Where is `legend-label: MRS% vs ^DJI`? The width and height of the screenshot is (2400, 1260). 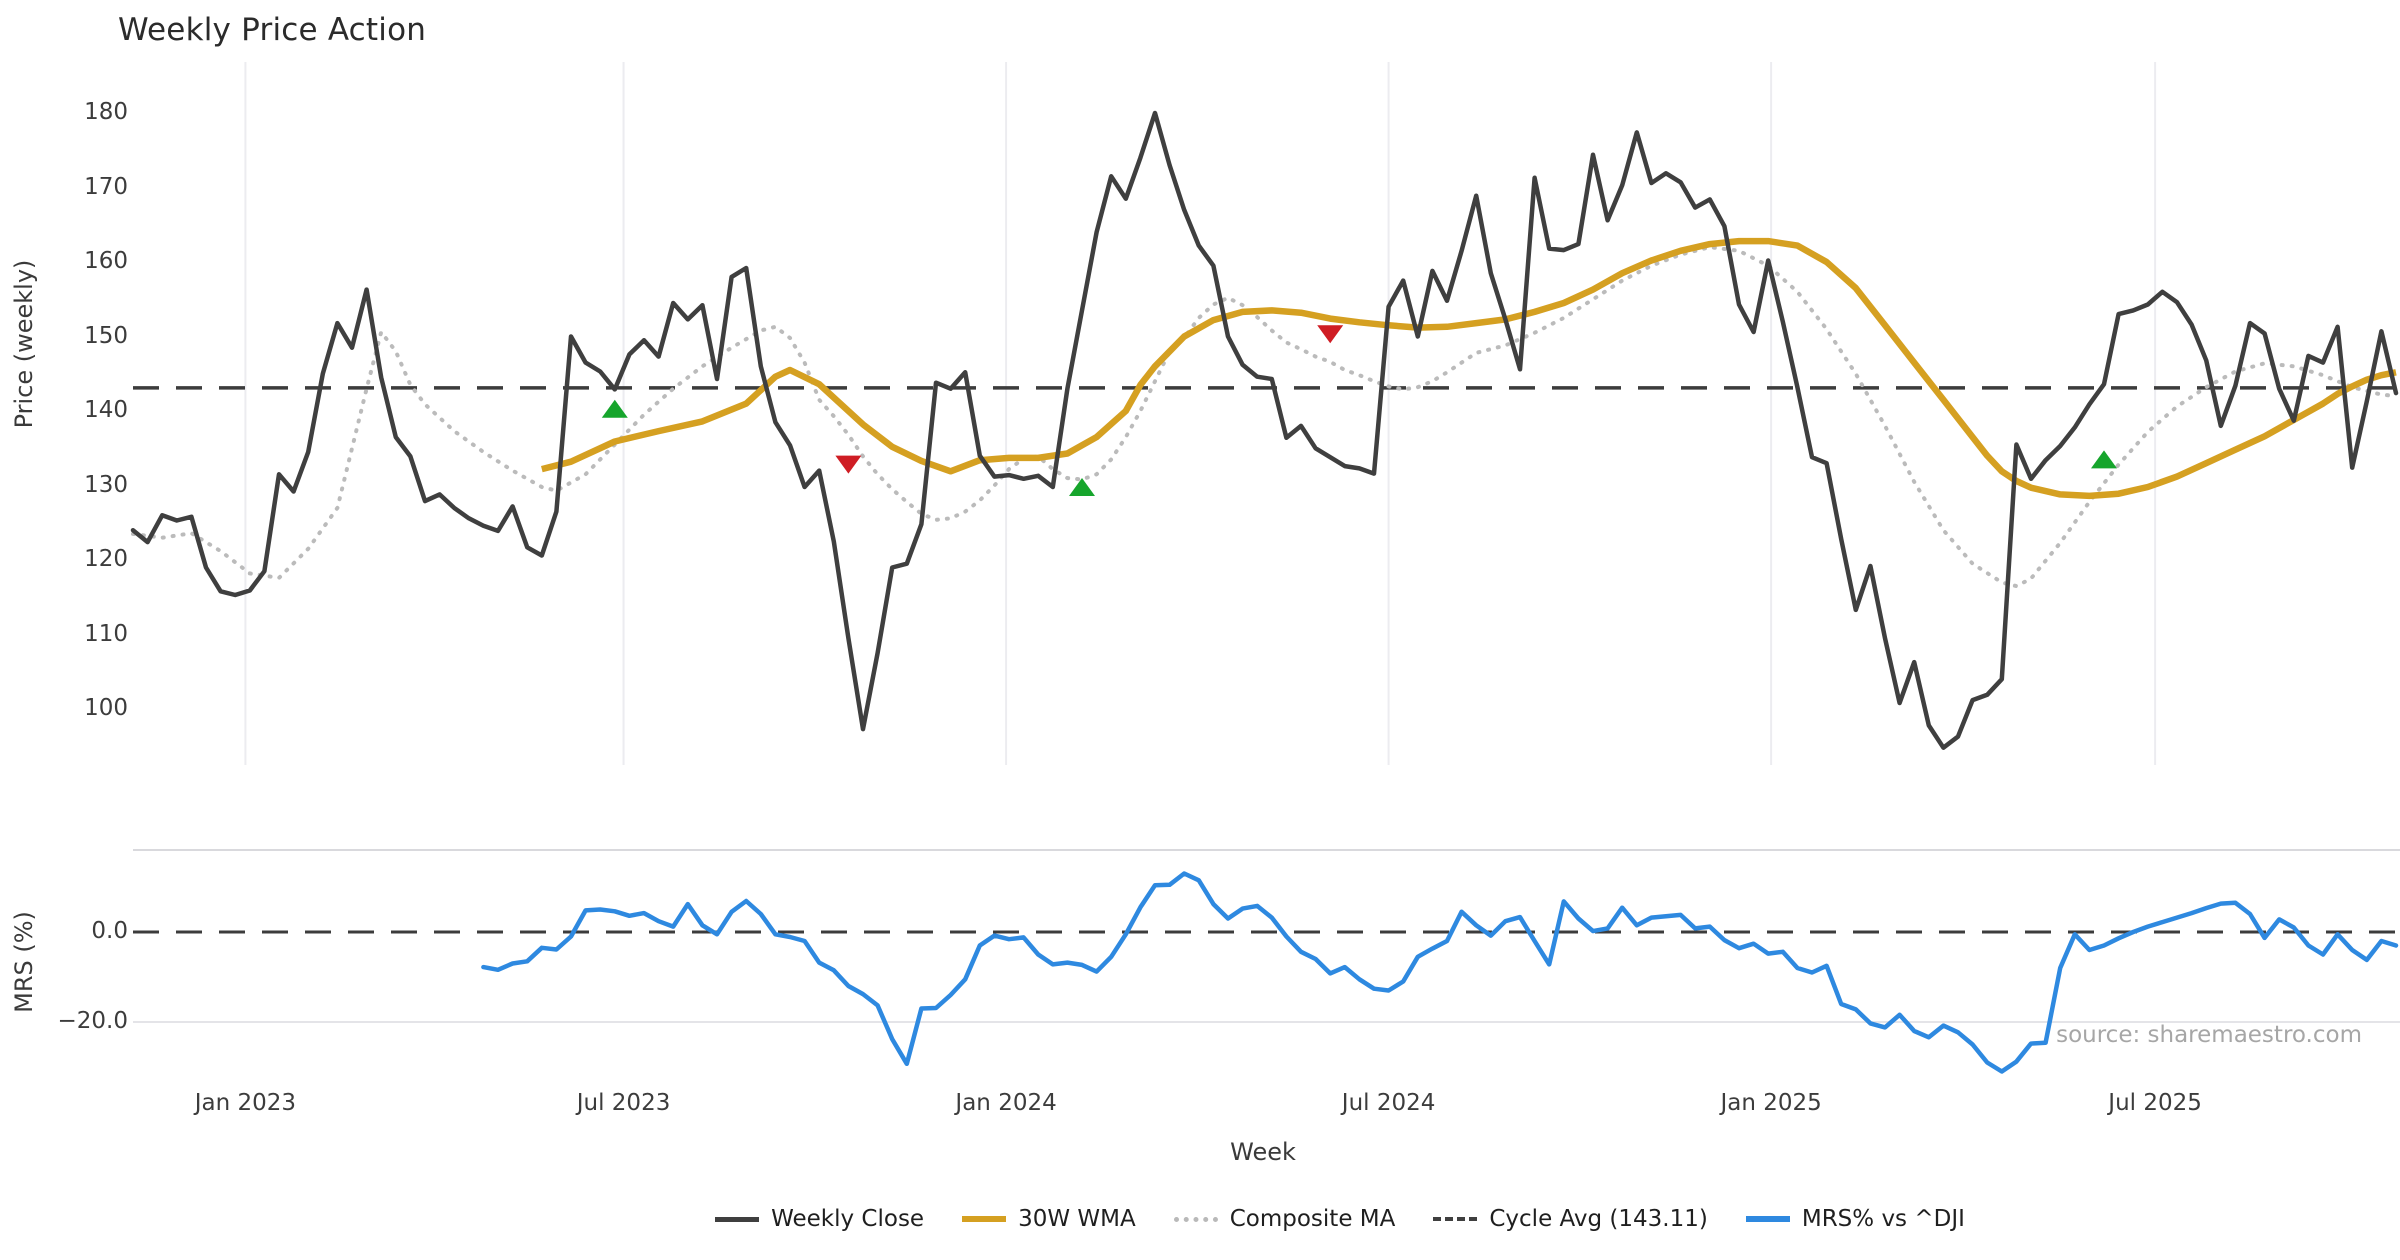
legend-label: MRS% vs ^DJI is located at coordinates (1883, 1219).